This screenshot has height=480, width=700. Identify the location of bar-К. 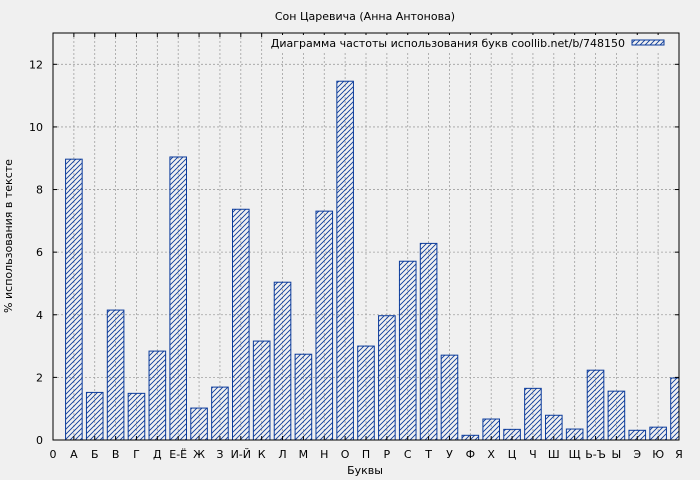
(261, 390).